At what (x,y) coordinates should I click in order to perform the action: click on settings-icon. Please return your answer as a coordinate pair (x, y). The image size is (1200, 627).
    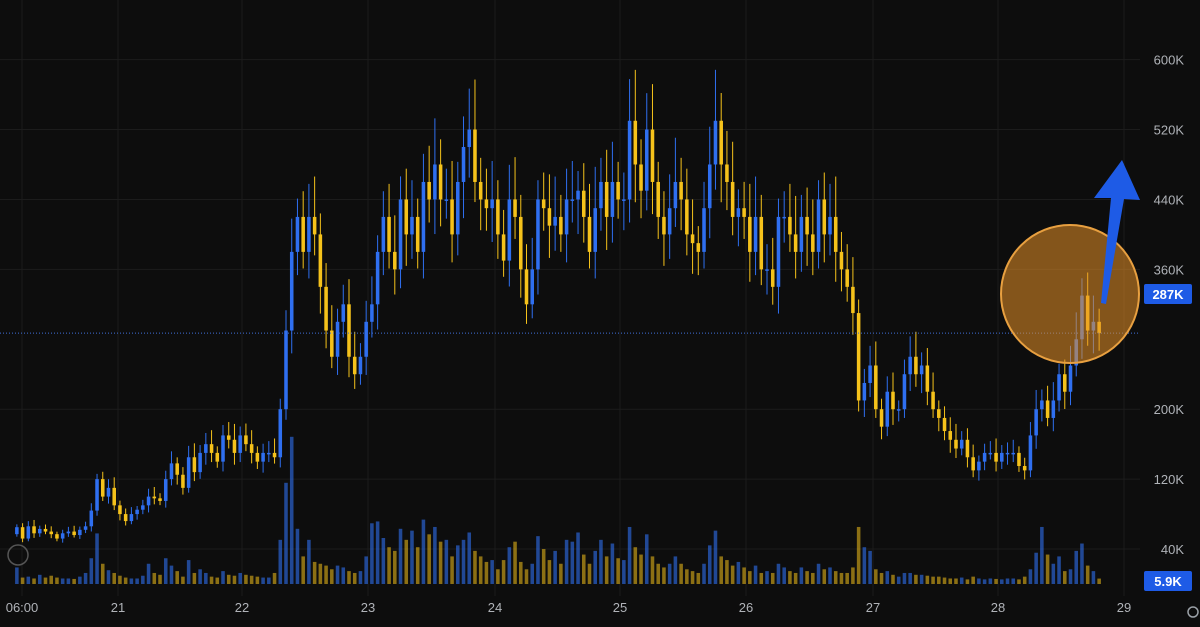
    Looking at the image, I should click on (1193, 612).